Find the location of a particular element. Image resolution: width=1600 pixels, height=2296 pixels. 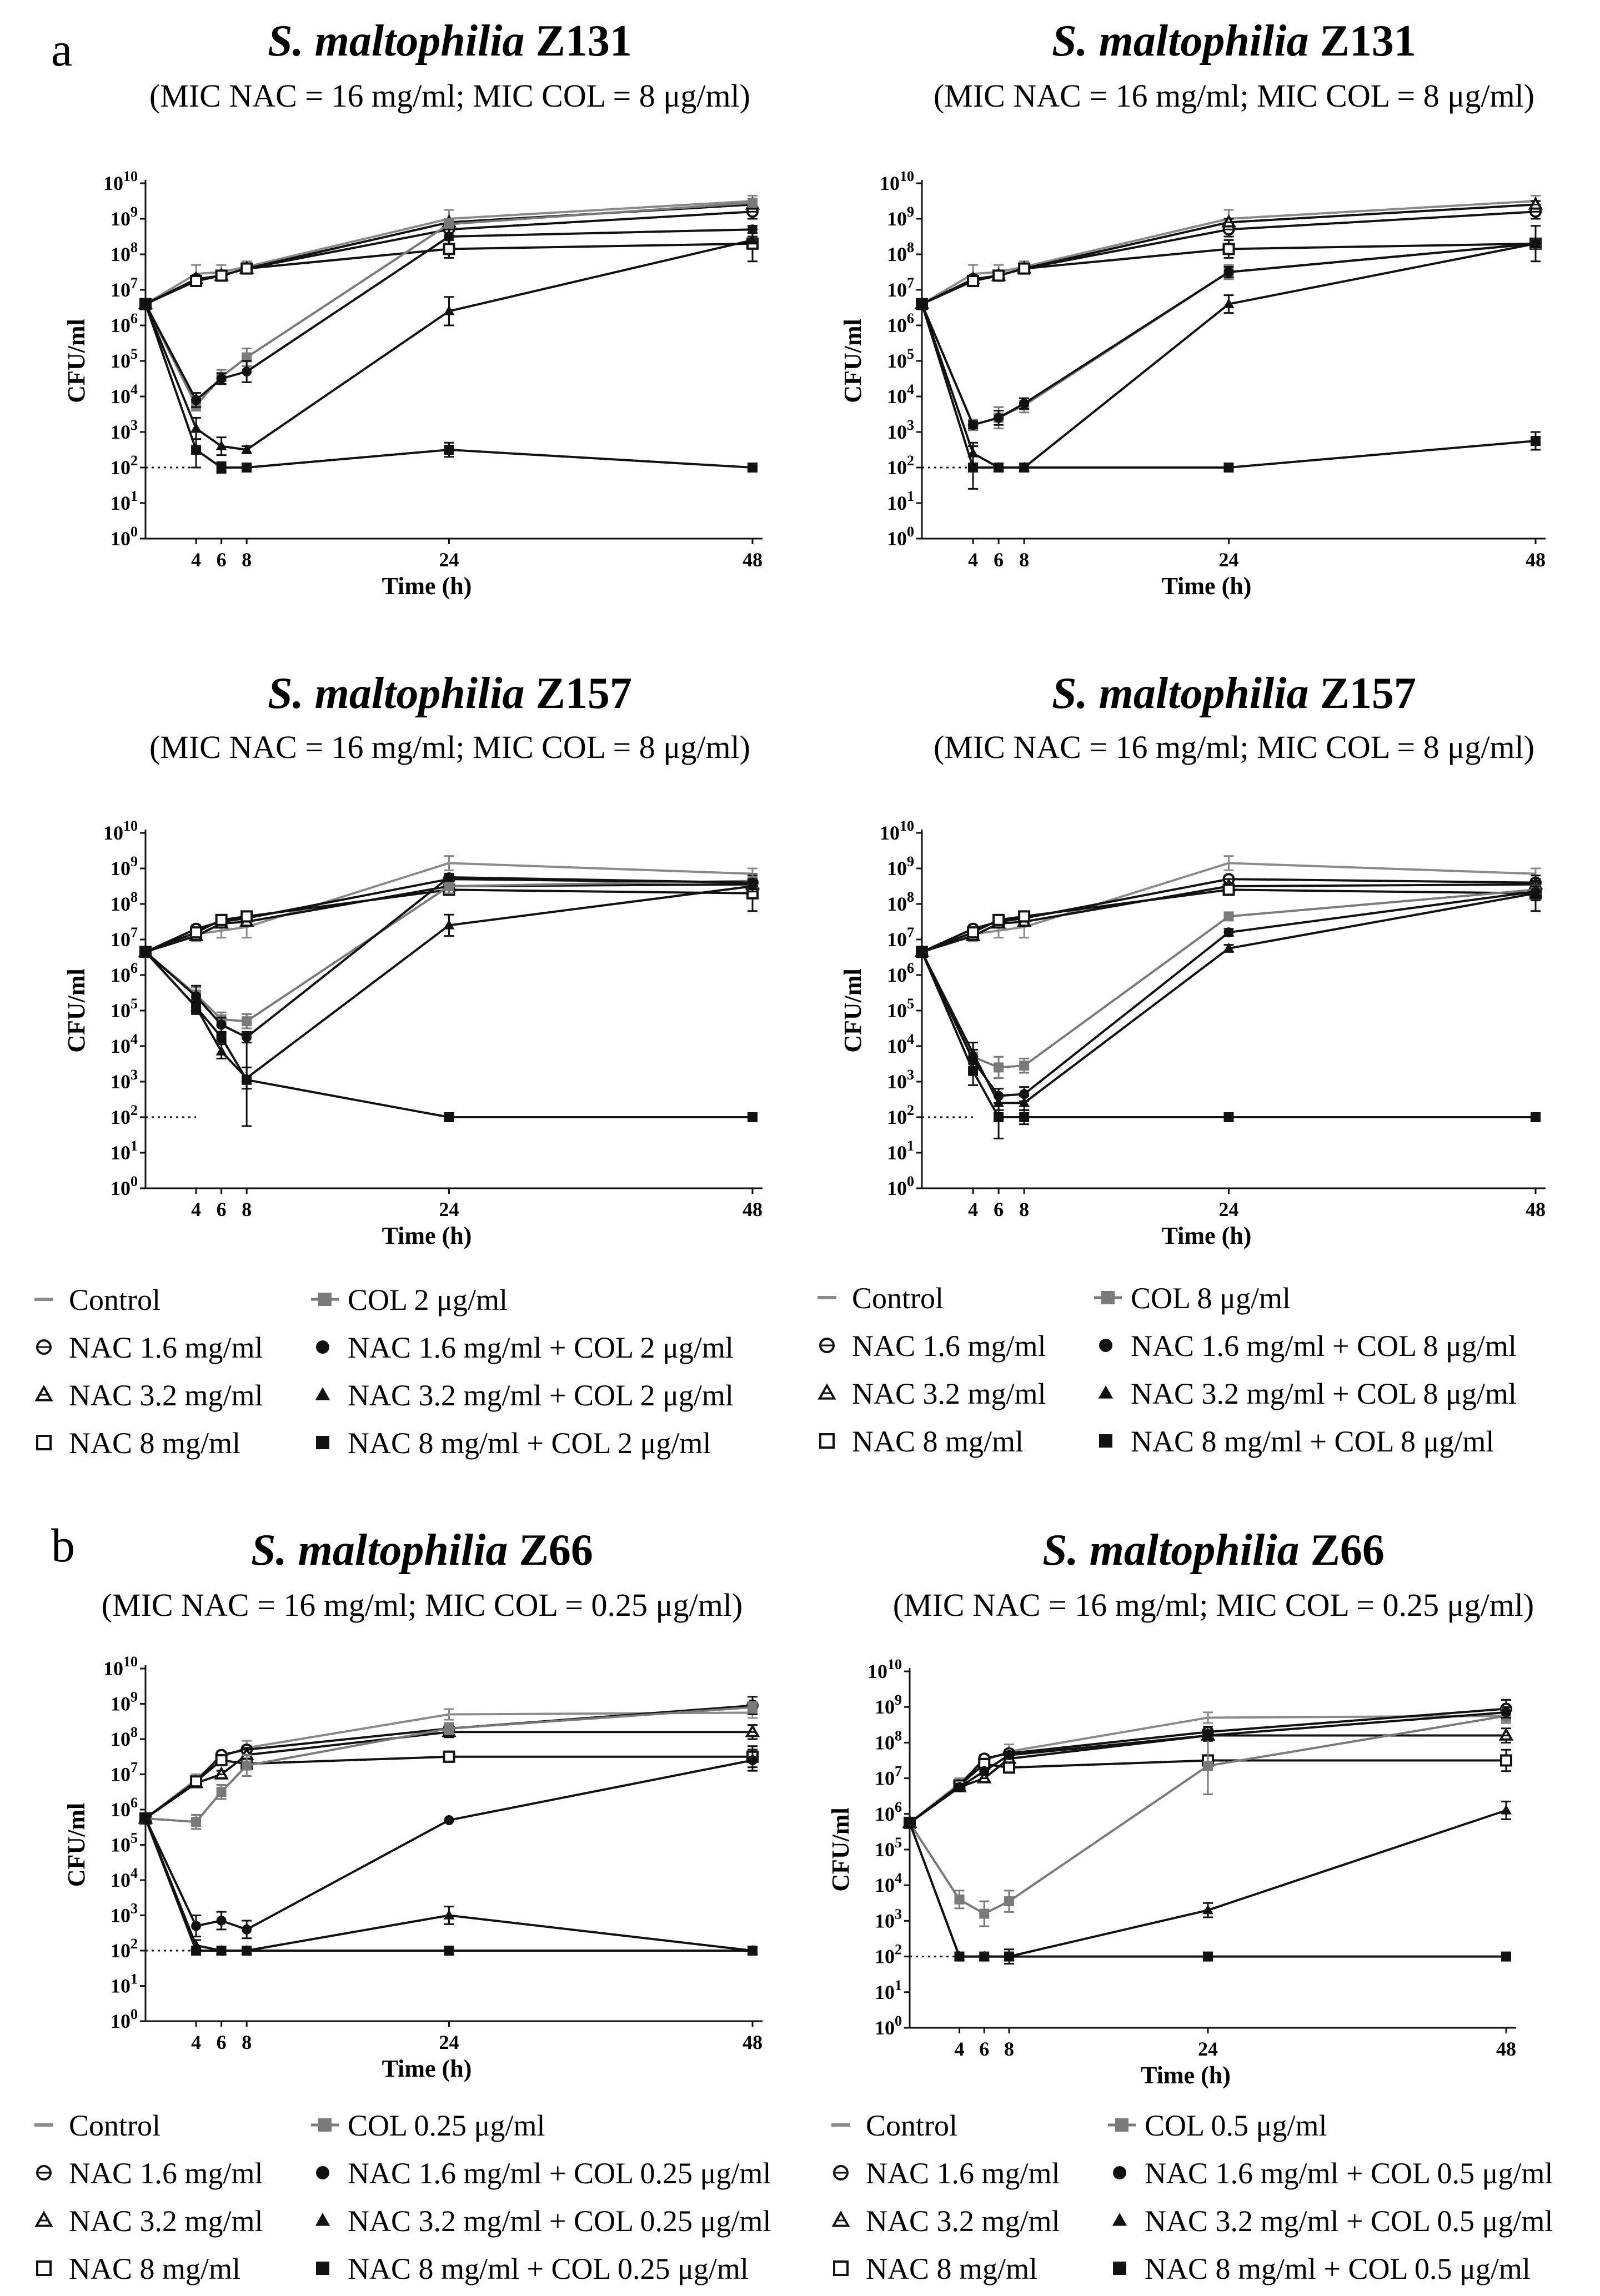

legend-item-nac-1-6-mg-ml-col-0-5-ug-ml: NAC 1.6 mg/ml + COL 0.5 μg/ml is located at coordinates (1333, 2173).